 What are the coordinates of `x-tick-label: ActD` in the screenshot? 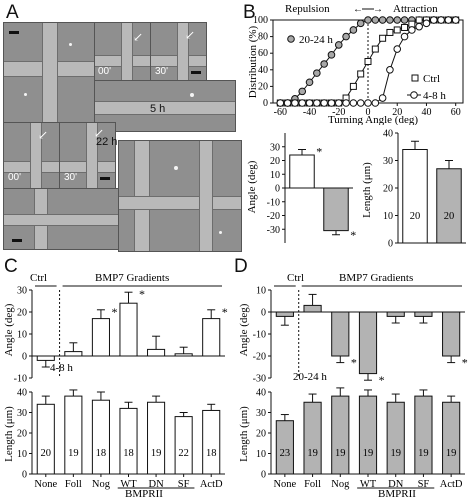 It's located at (211, 484).